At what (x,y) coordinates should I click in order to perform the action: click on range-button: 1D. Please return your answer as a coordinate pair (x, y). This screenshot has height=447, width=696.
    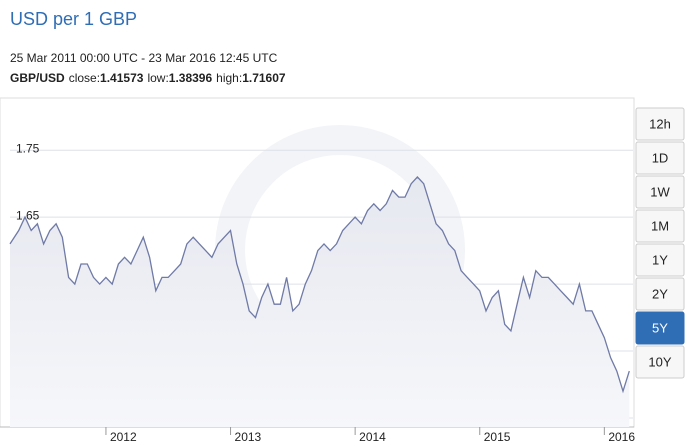
    Looking at the image, I should click on (660, 158).